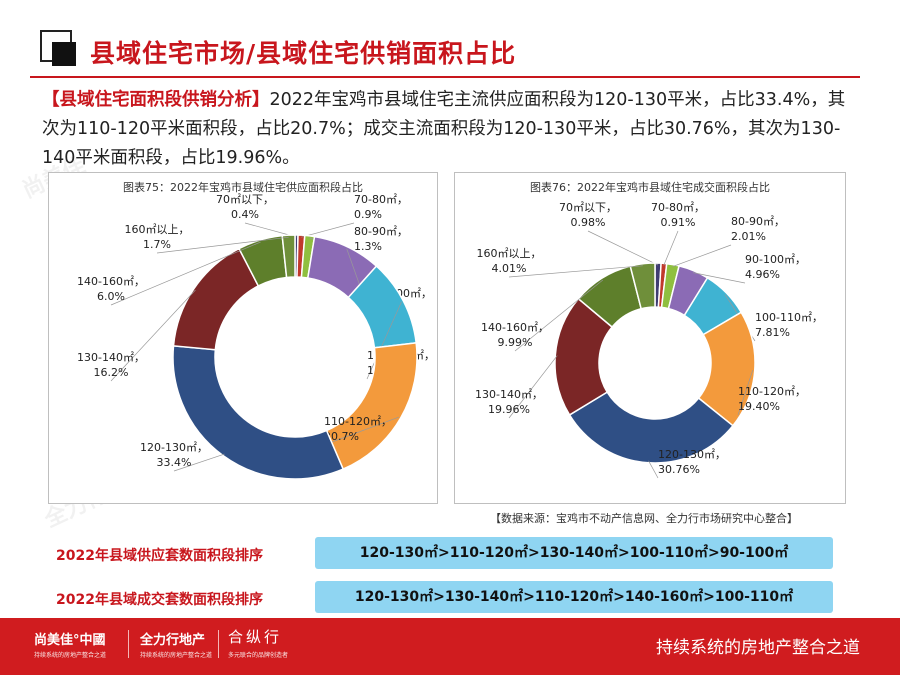  I want to click on chart-title: 图表76：2022年宝鸡市县域住宅成交面积段占比, so click(650, 187).